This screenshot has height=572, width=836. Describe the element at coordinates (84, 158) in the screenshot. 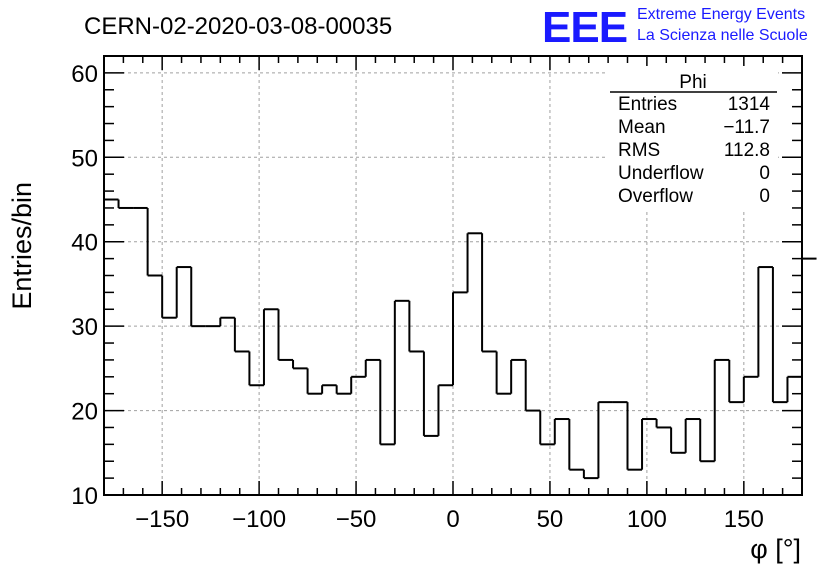

I see `y-tick-label: 50` at that location.